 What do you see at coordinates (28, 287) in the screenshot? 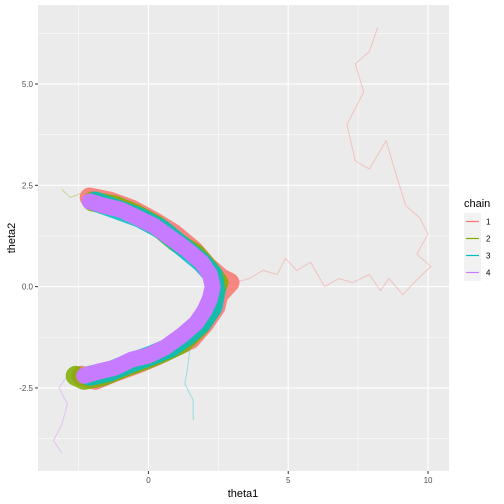
I see `y-tick-label: 0.0` at bounding box center [28, 287].